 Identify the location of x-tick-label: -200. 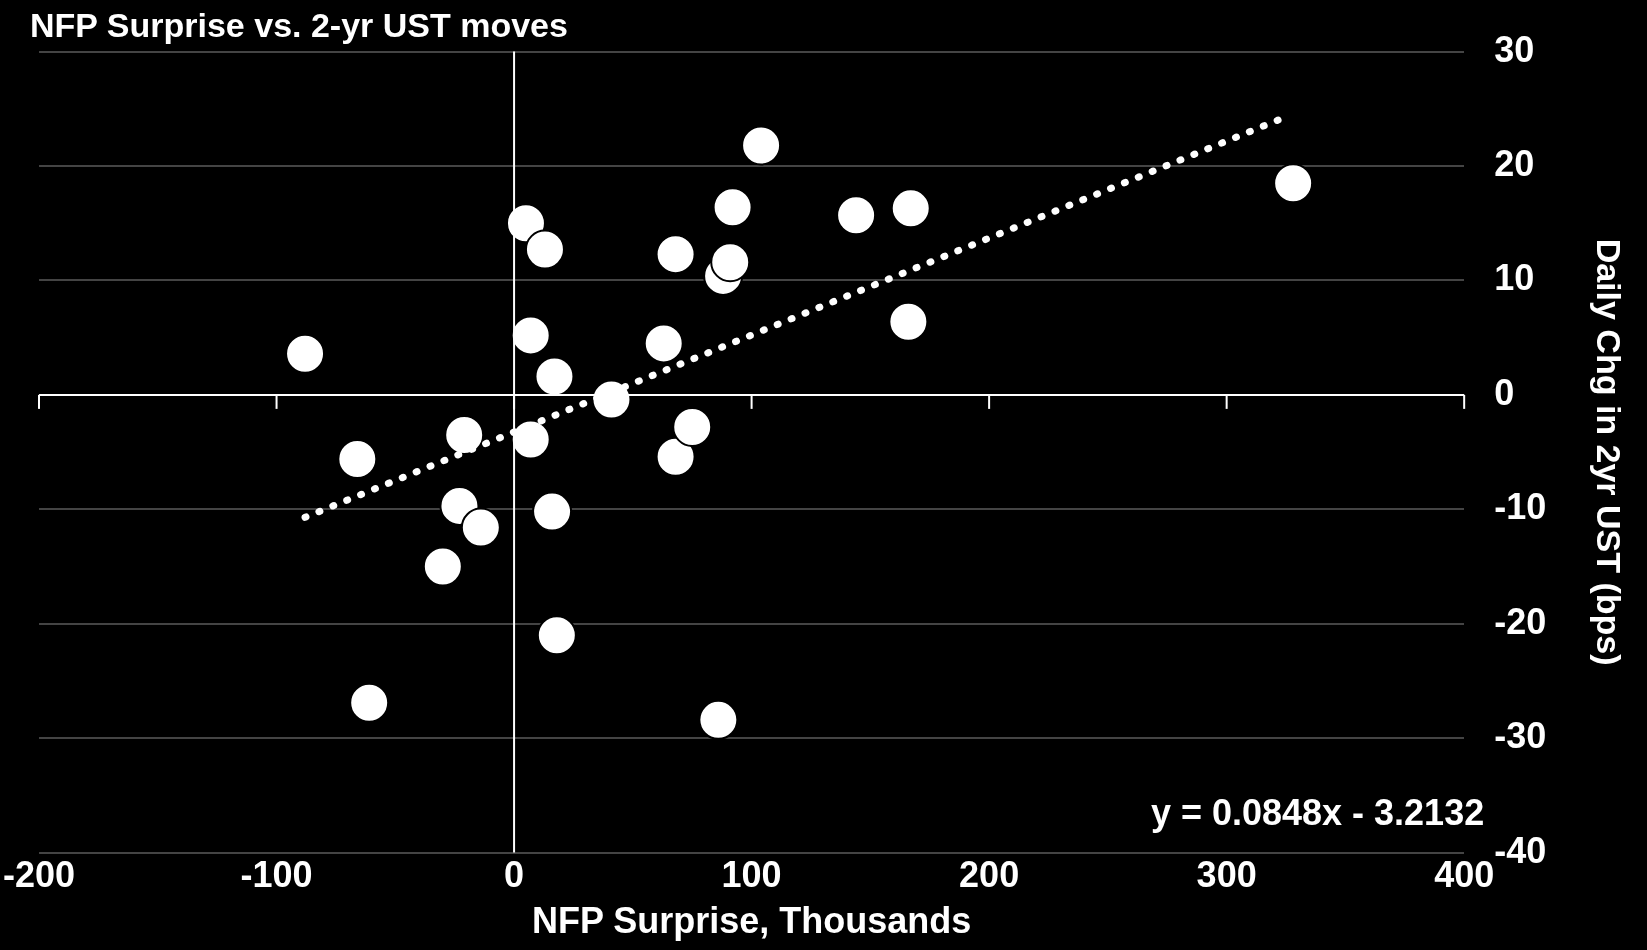
(39, 875).